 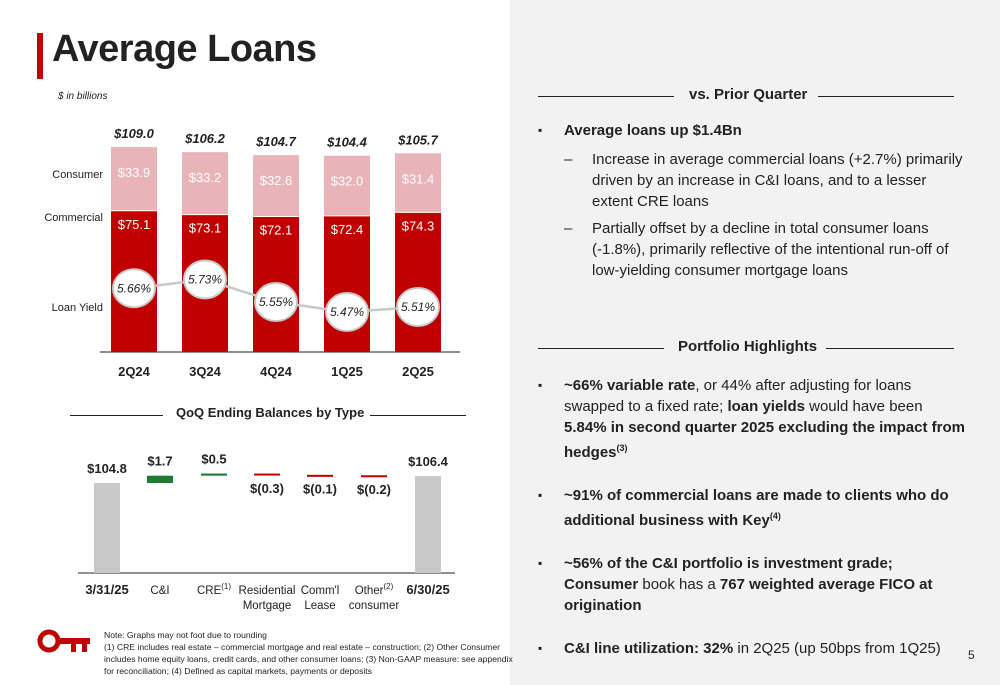 What do you see at coordinates (319, 606) in the screenshot?
I see `waterfall-category-4-line-1: Lease` at bounding box center [319, 606].